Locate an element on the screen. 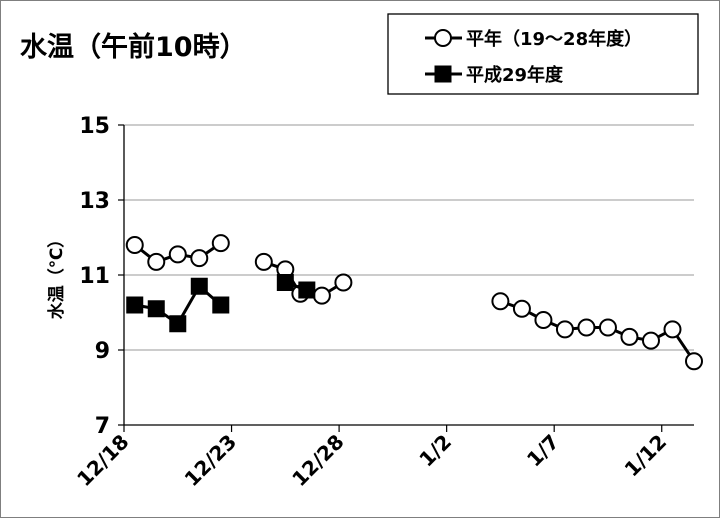  y-axis-label: 水温（℃） is located at coordinates (56, 275).